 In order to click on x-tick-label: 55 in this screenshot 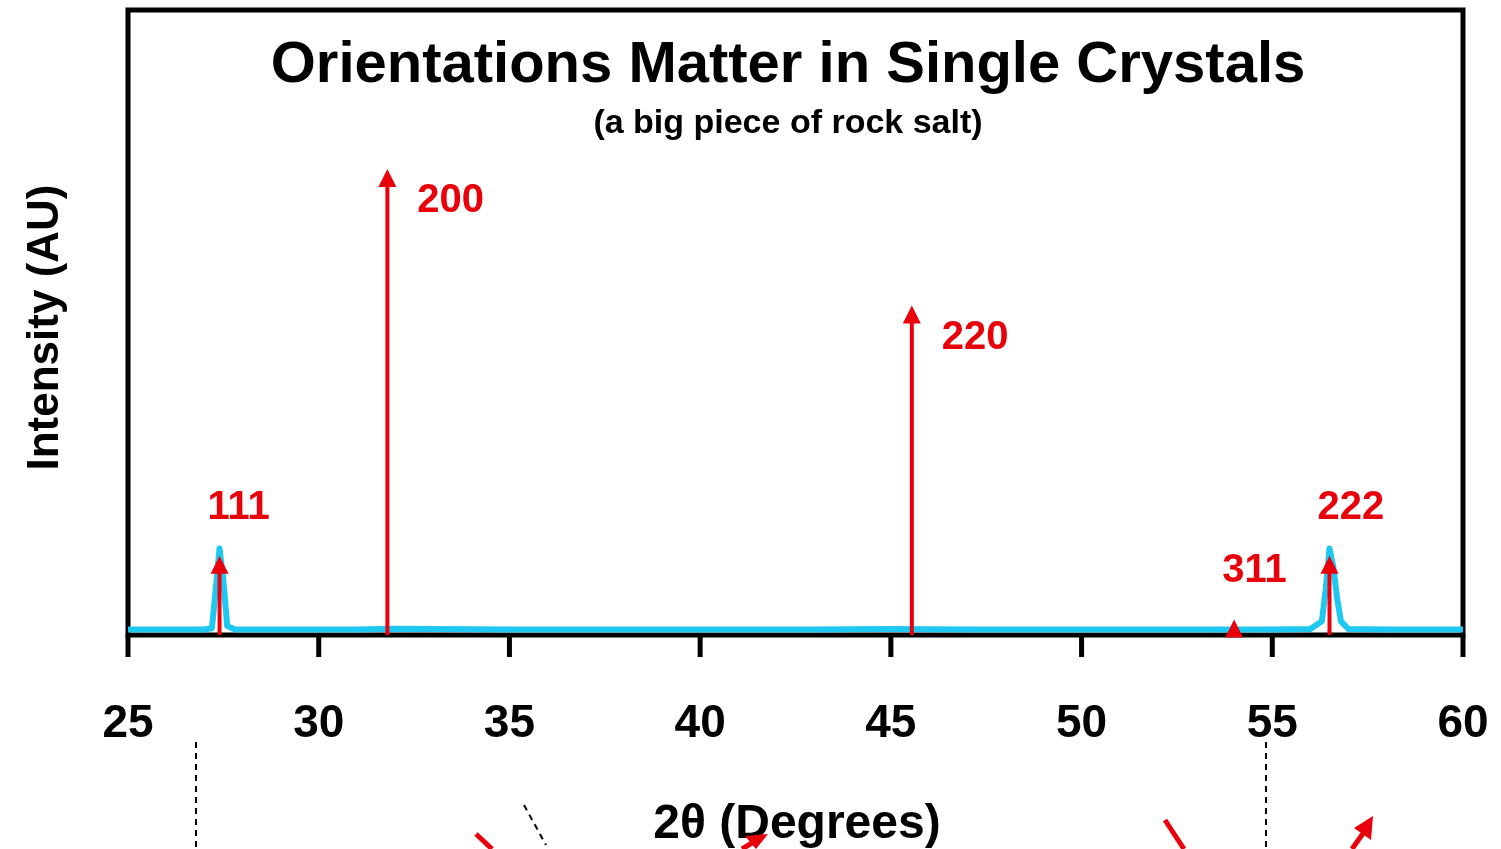, I will do `click(1272, 721)`.